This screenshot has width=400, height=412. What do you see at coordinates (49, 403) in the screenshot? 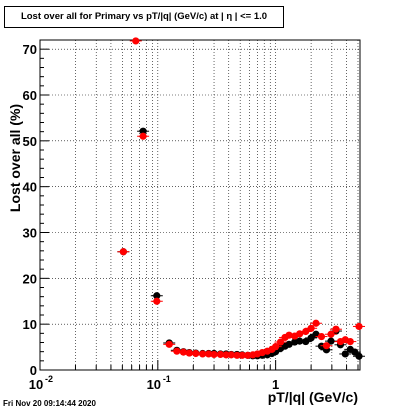
I see `timestamp: Fri Nov 20 09:14:44 2020` at bounding box center [49, 403].